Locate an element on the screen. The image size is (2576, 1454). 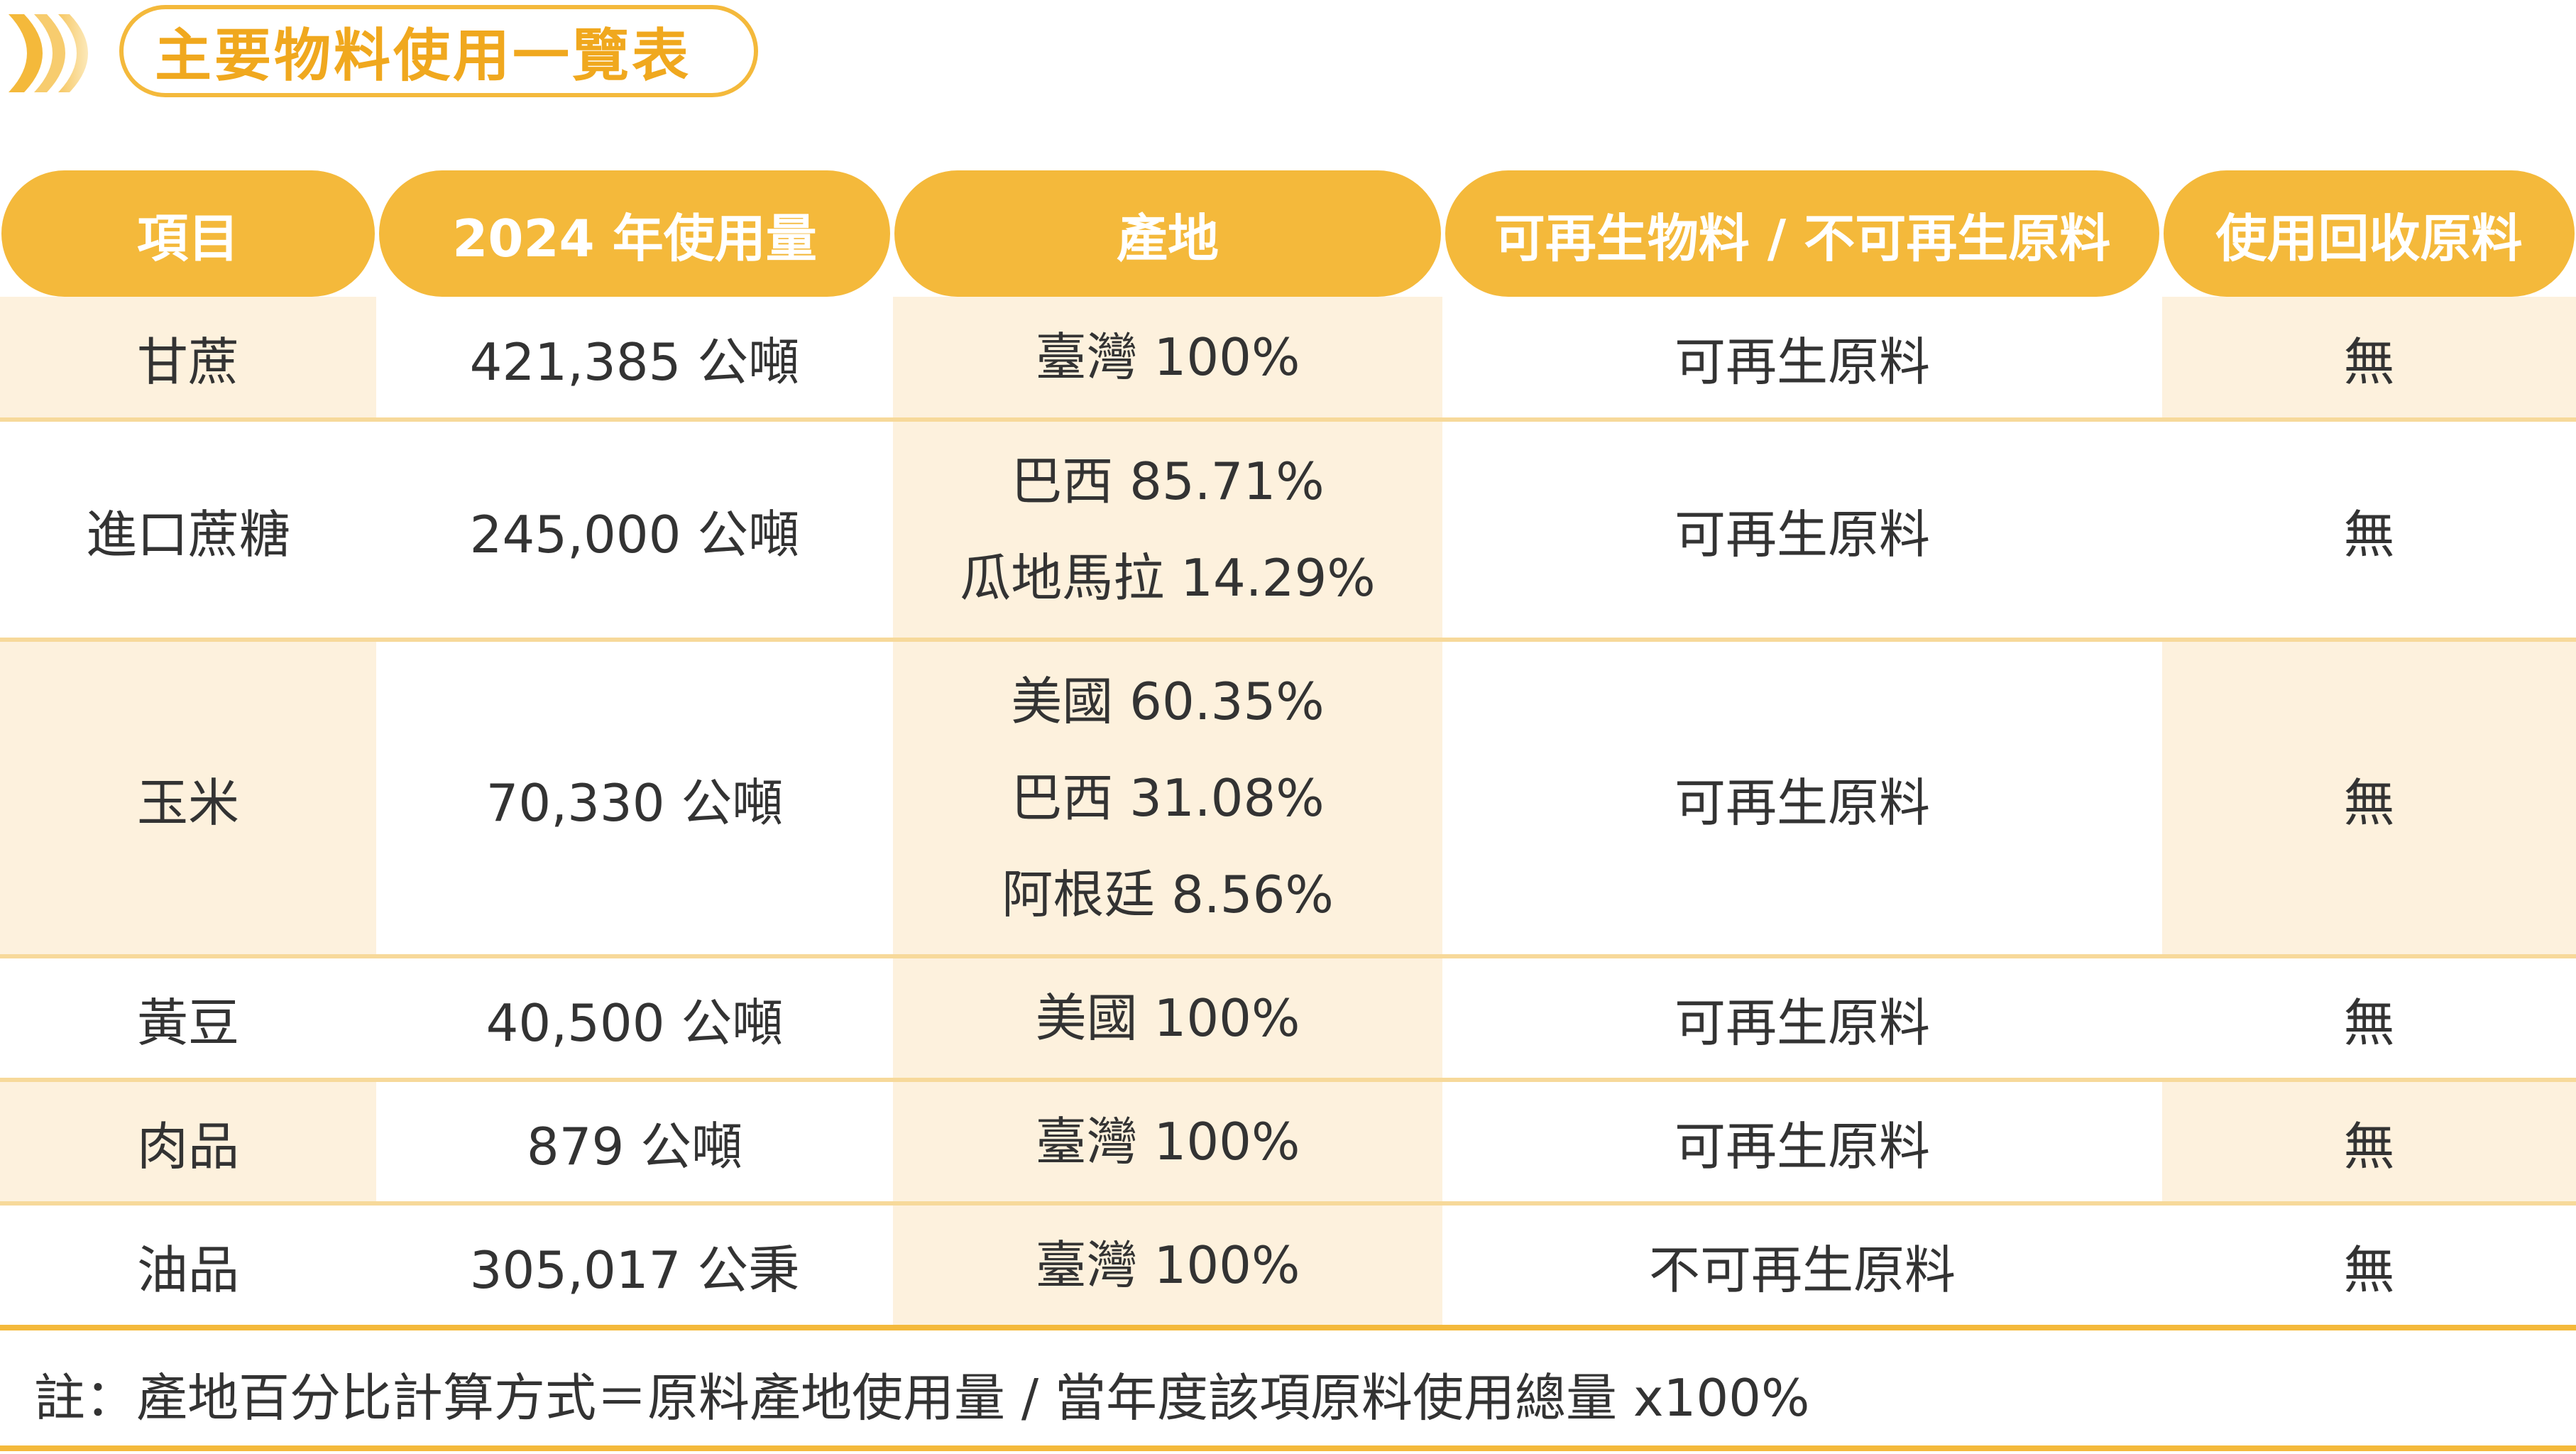
header-renewable: 可再生物料 / 不可再生原料 is located at coordinates (1802, 234).